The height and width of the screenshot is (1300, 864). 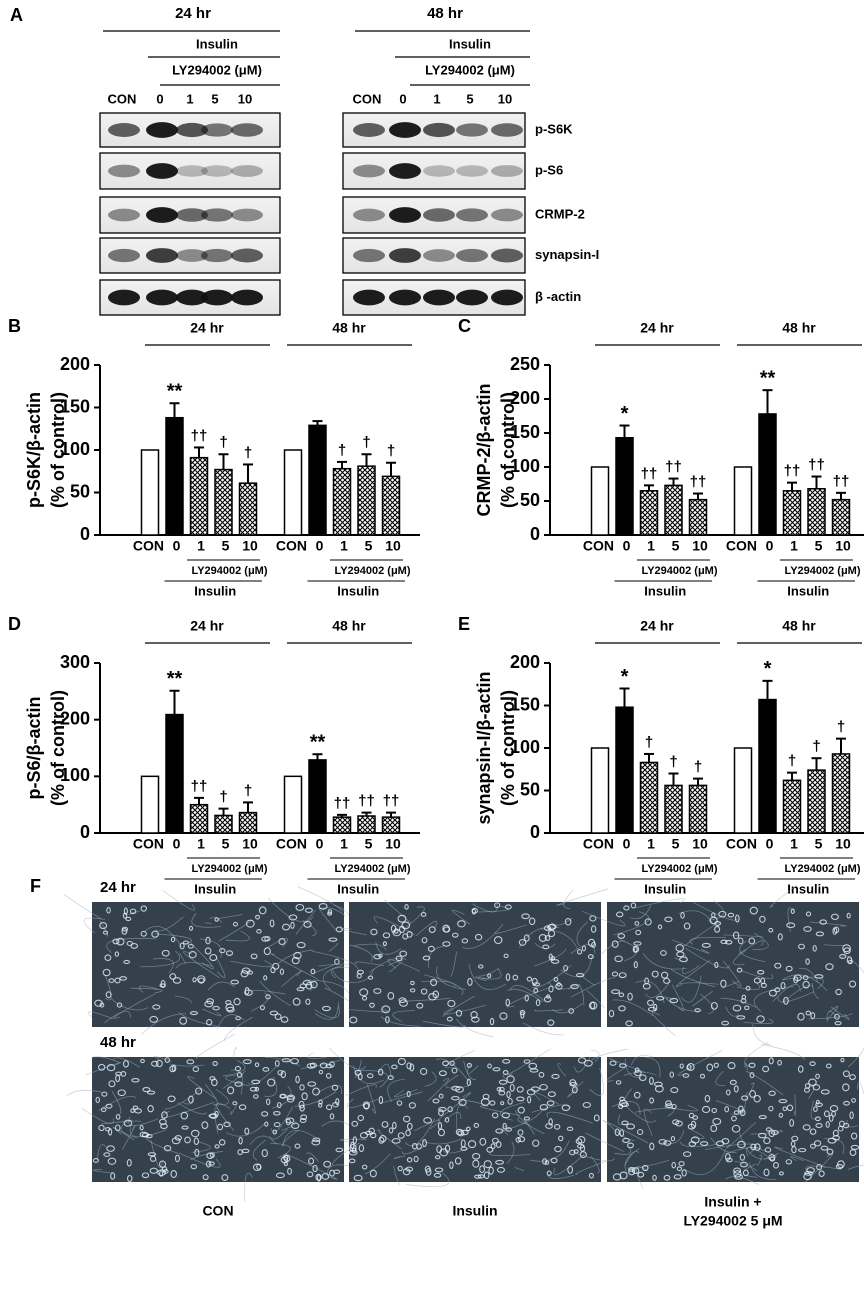 What do you see at coordinates (35, 886) in the screenshot?
I see `panel-label: F` at bounding box center [35, 886].